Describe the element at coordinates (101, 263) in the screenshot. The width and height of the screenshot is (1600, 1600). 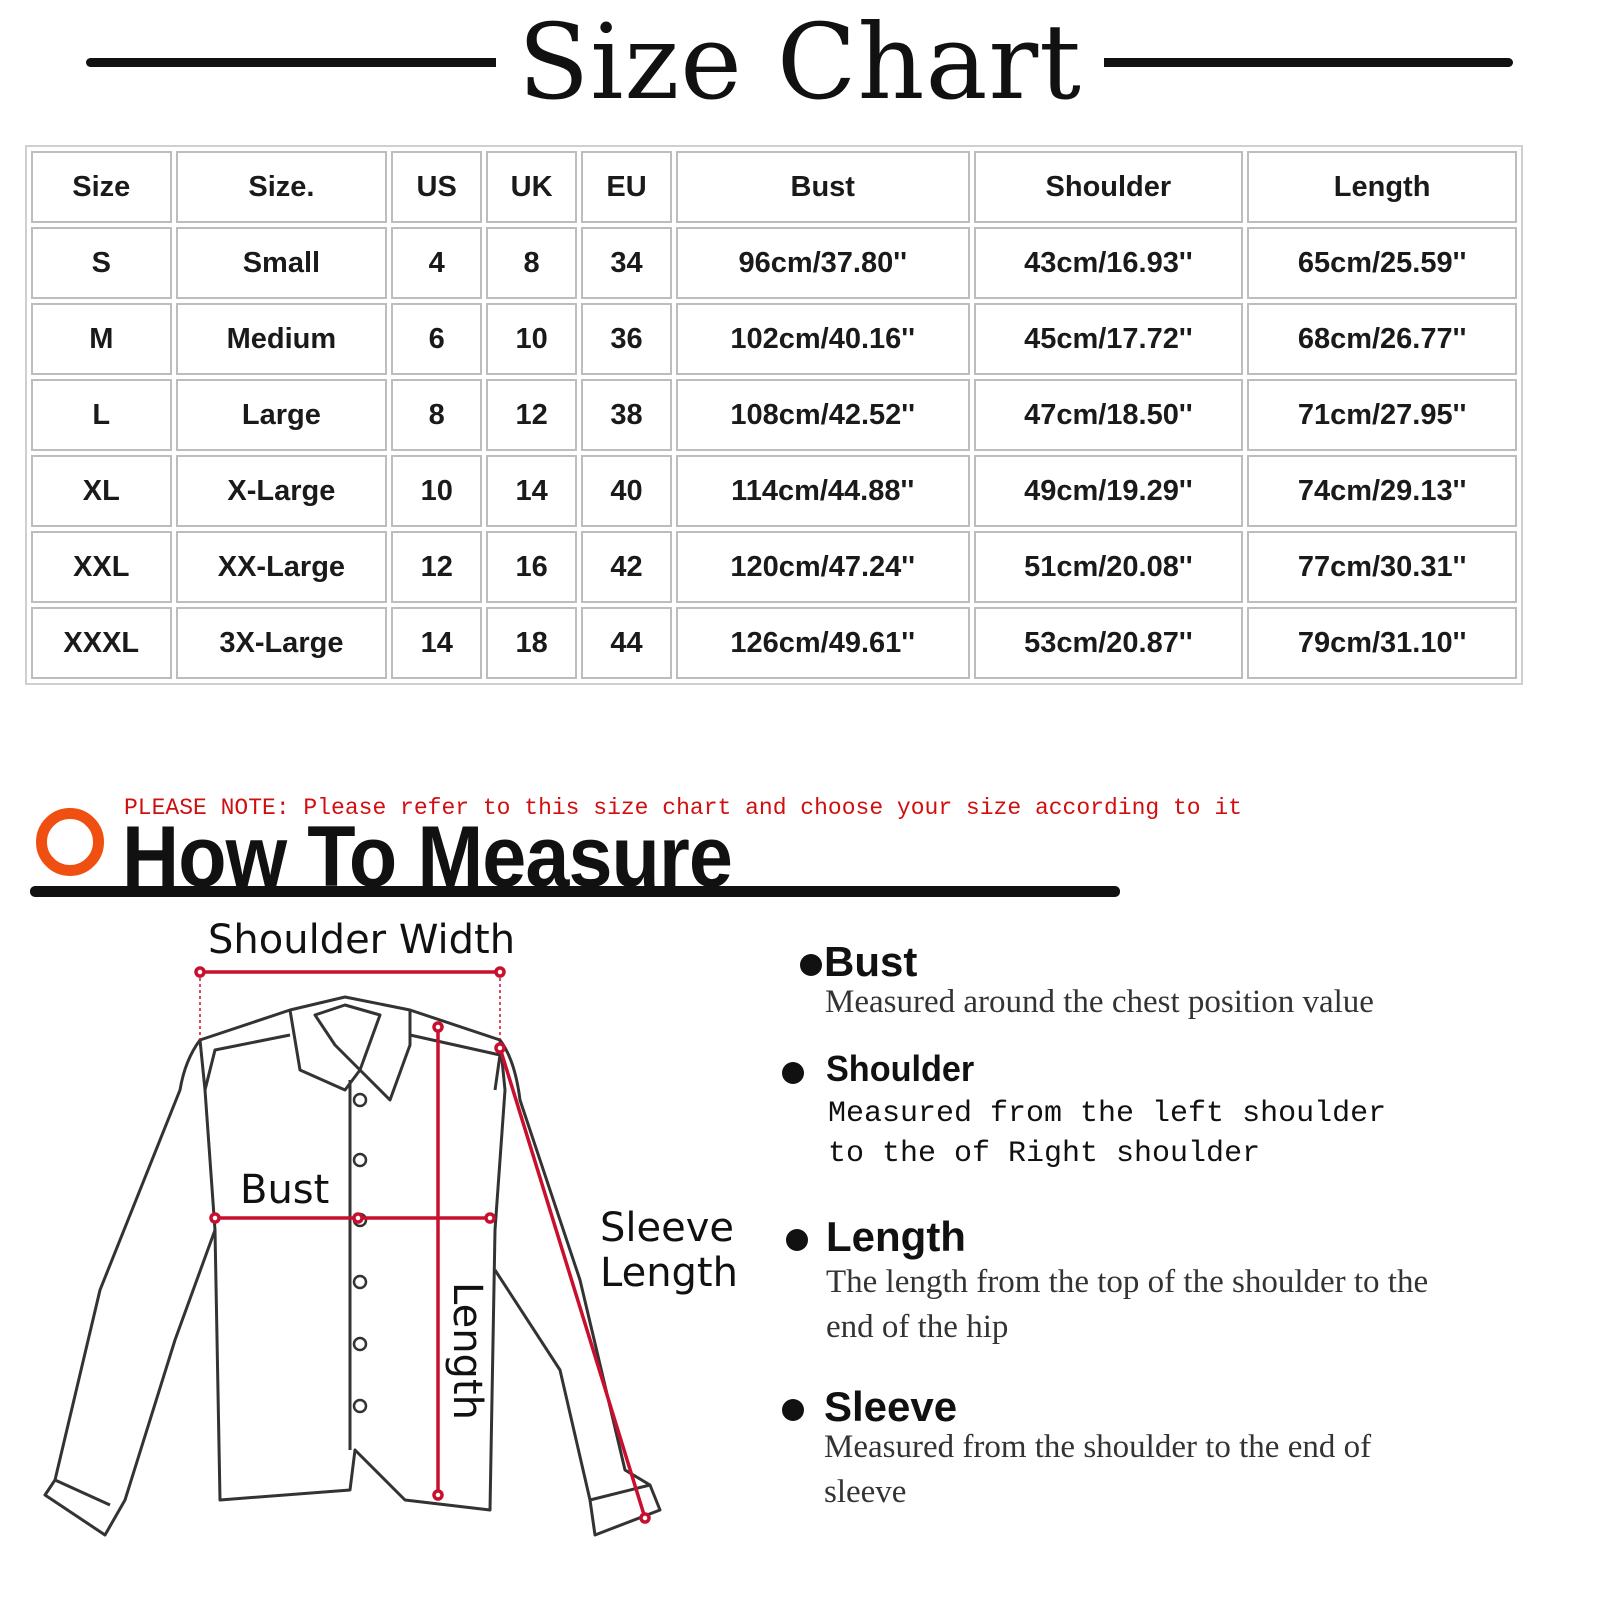
I see `table-cell: S` at that location.